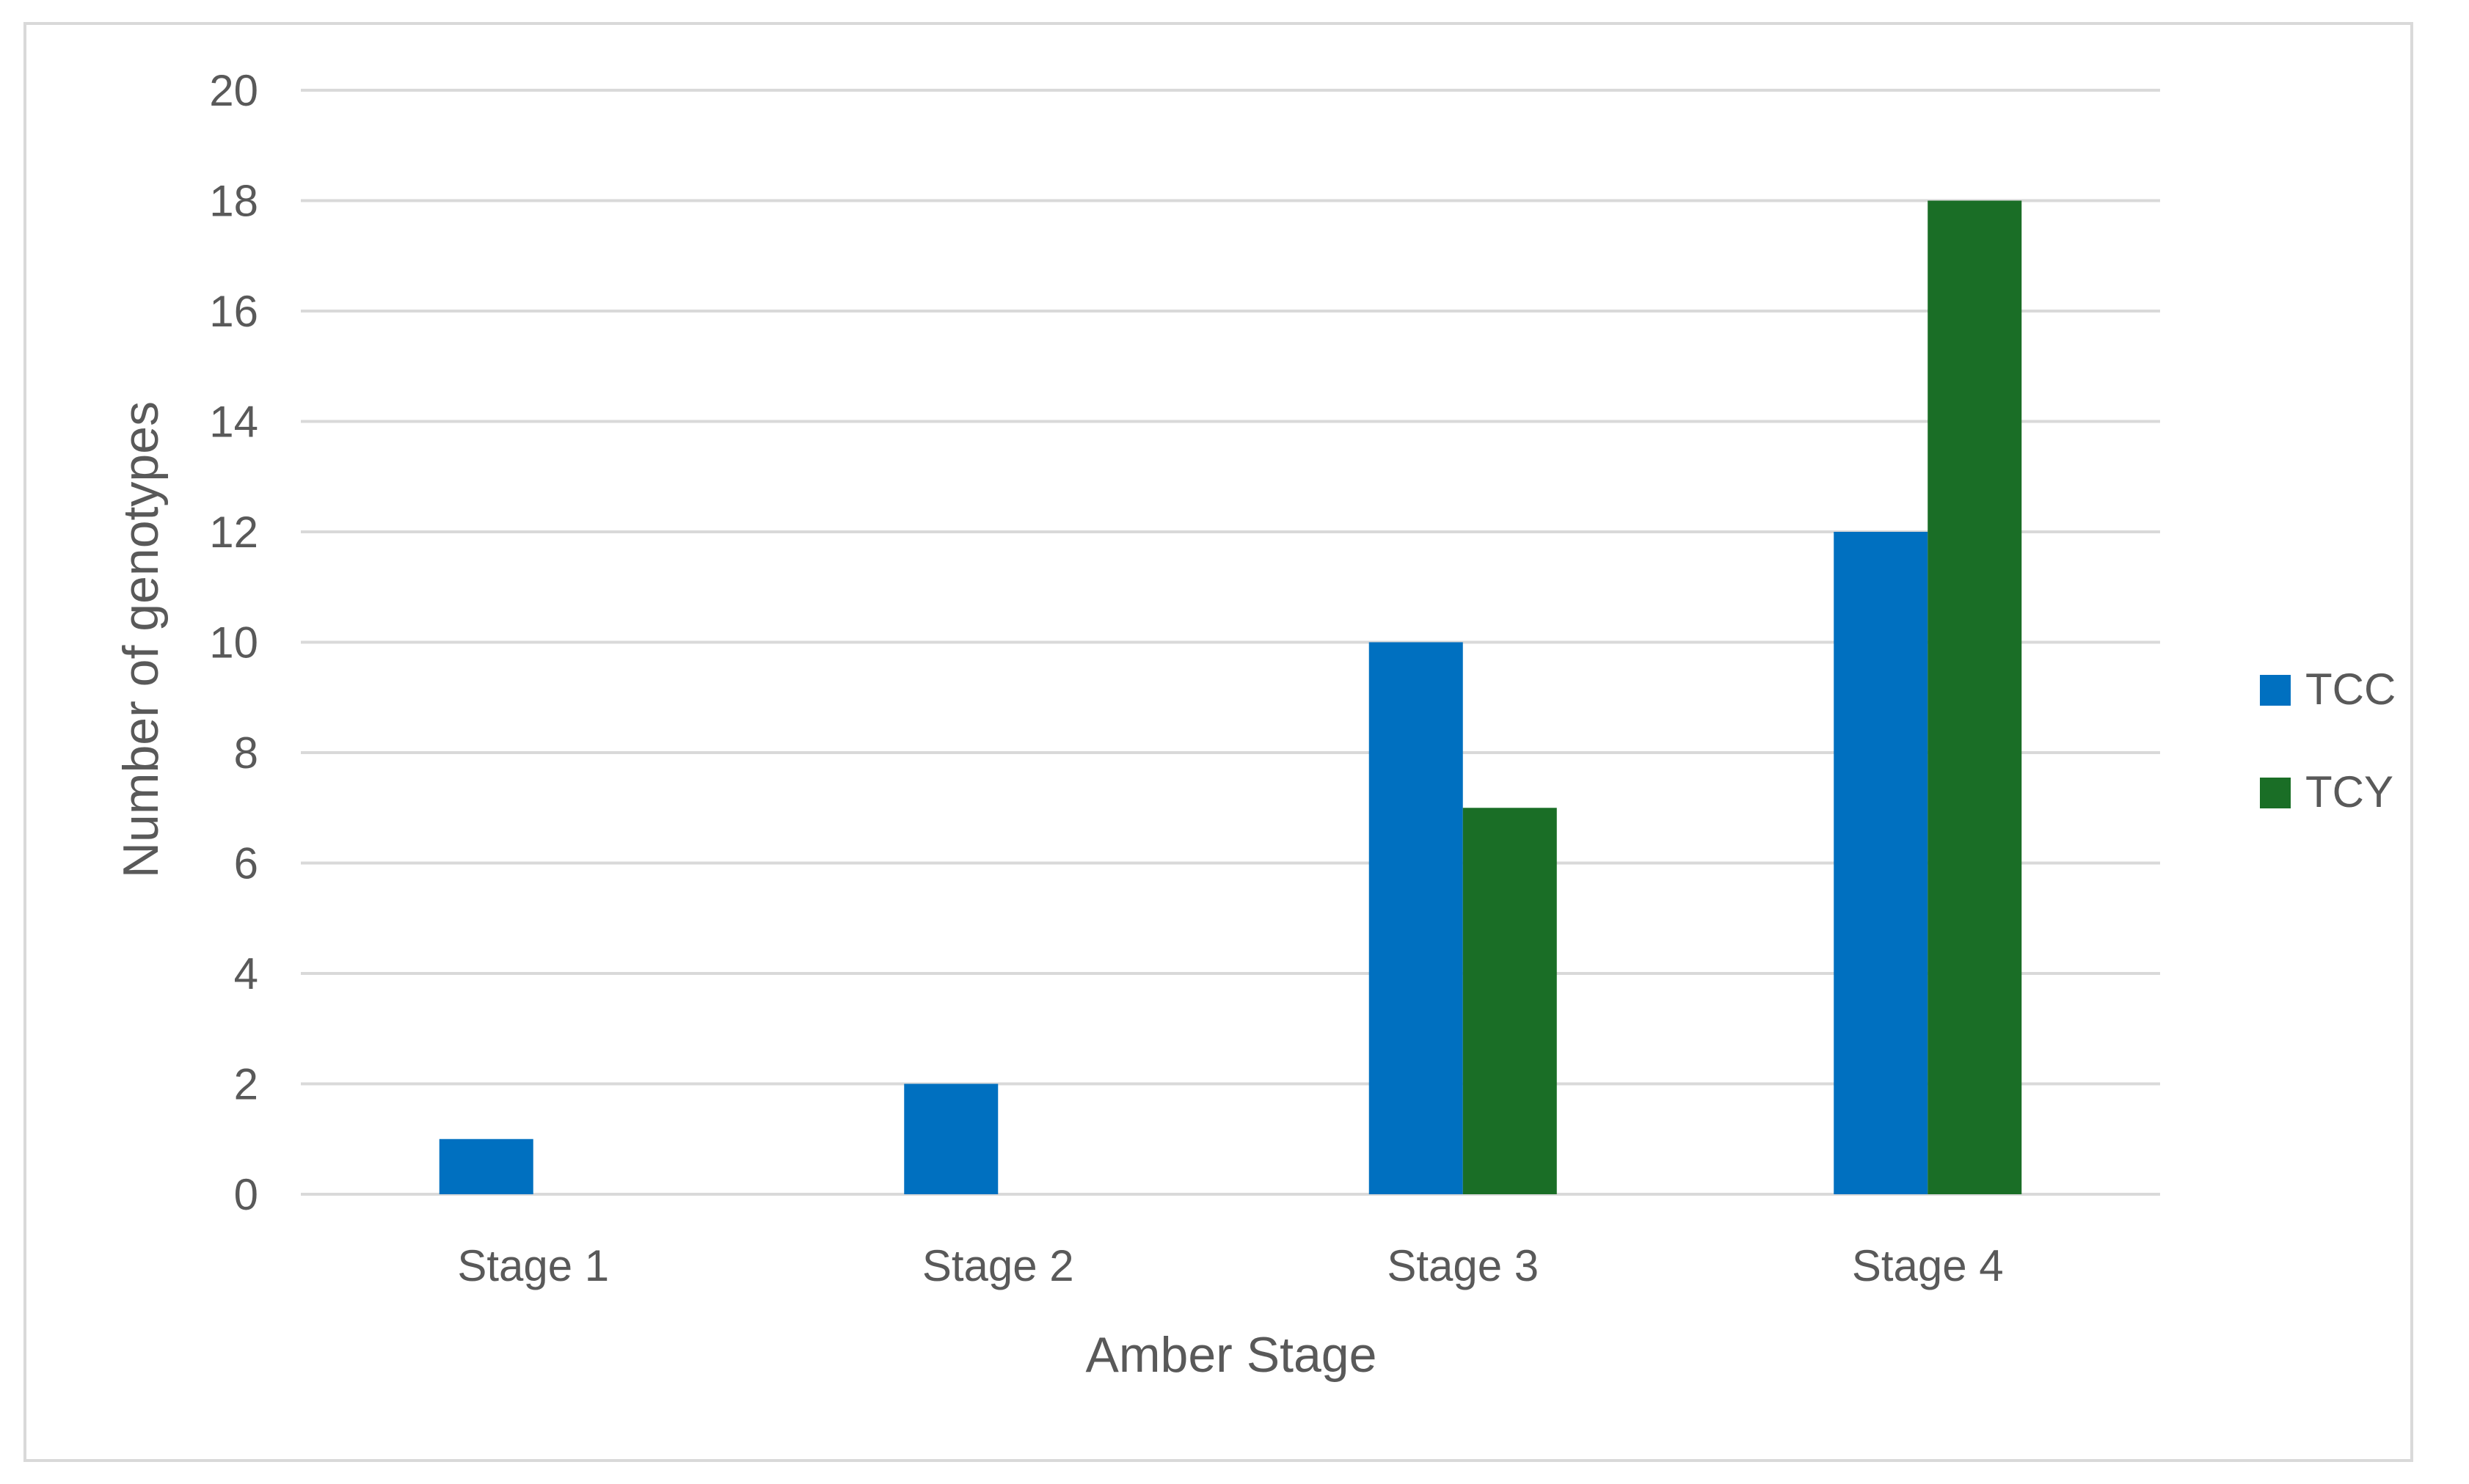 This screenshot has width=2469, height=1484. Describe the element at coordinates (246, 863) in the screenshot. I see `y-tick-label: 6` at that location.